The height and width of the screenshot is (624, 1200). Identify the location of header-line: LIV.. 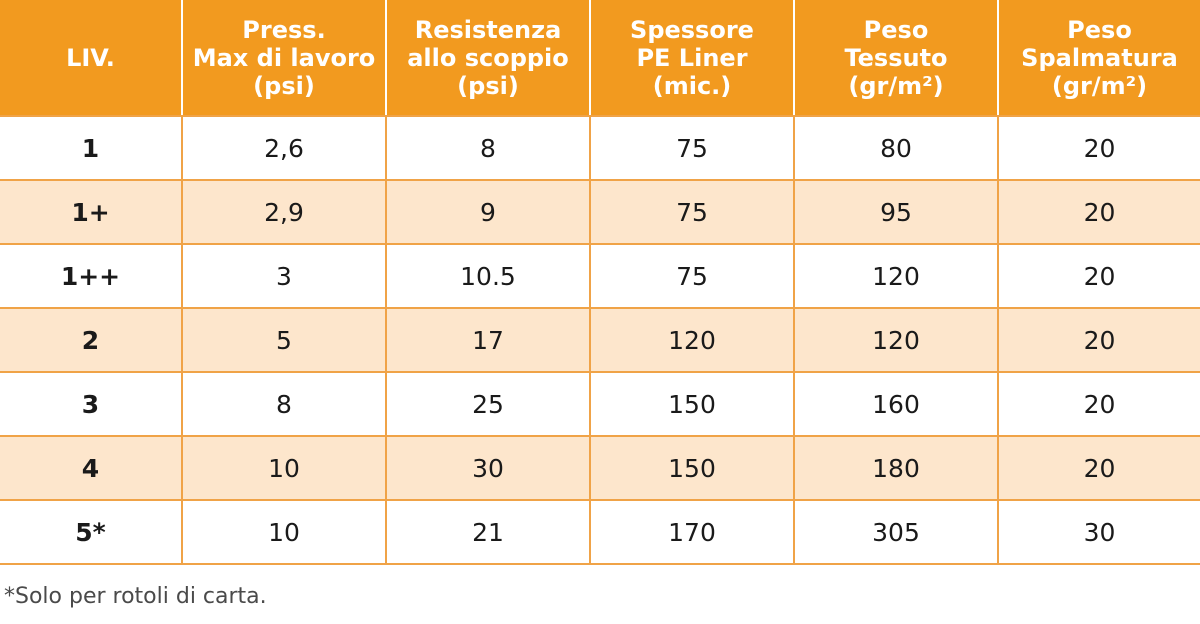
(90, 57).